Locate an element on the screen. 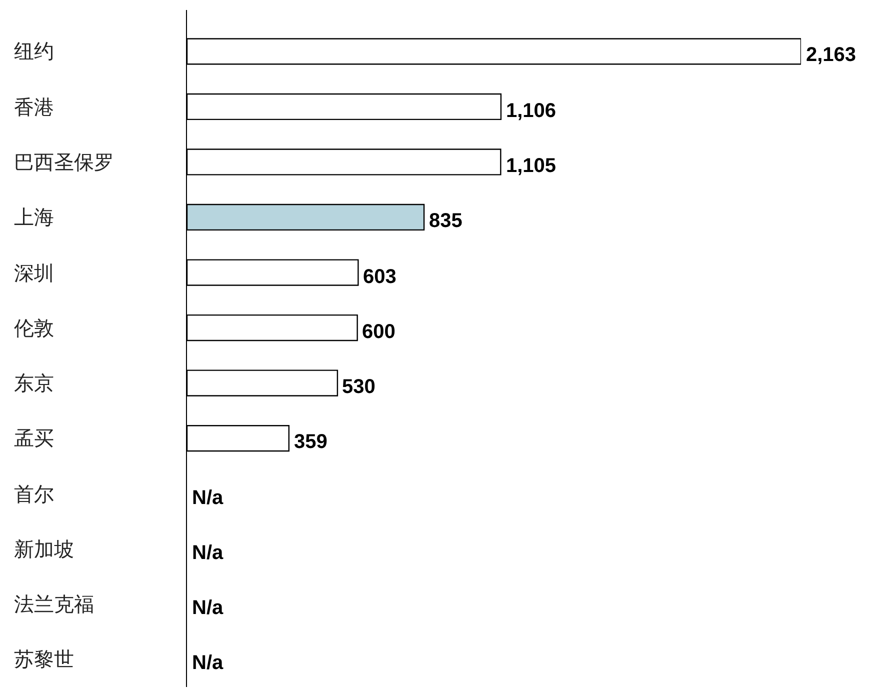 This screenshot has width=881, height=692. y-tick-label: 苏黎世 is located at coordinates (44, 659).